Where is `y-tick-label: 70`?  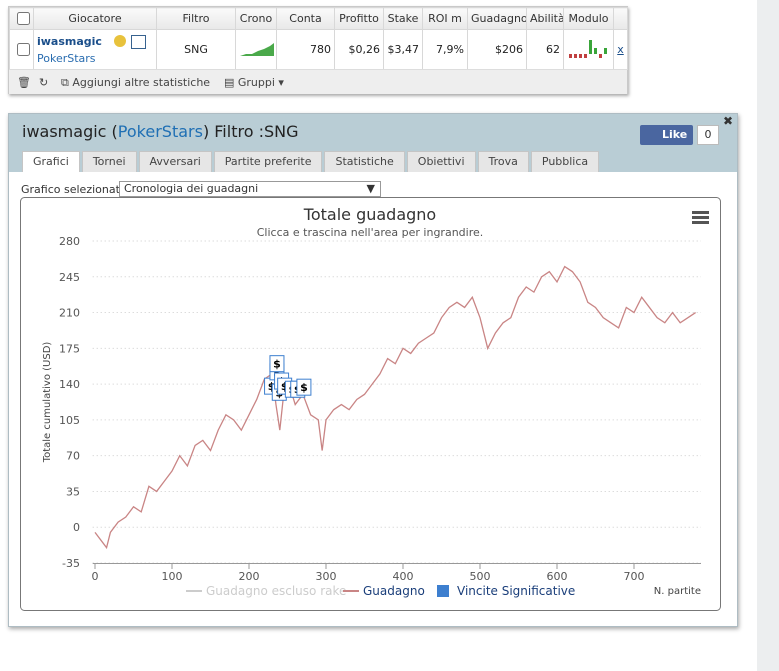
y-tick-label: 70 is located at coordinates (73, 456).